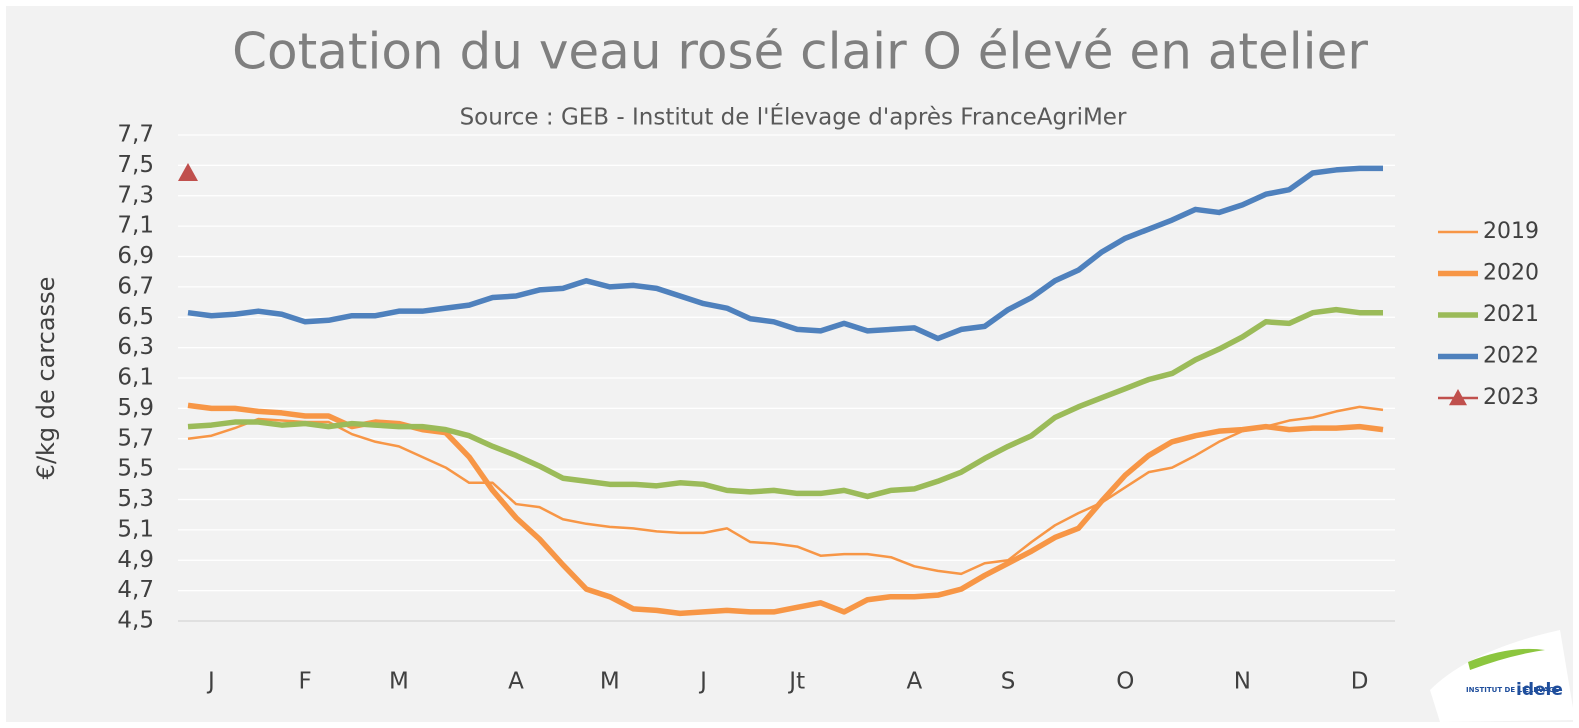 The image size is (1579, 728). Describe the element at coordinates (135, 469) in the screenshot. I see `y-tick-label: 5,5` at that location.